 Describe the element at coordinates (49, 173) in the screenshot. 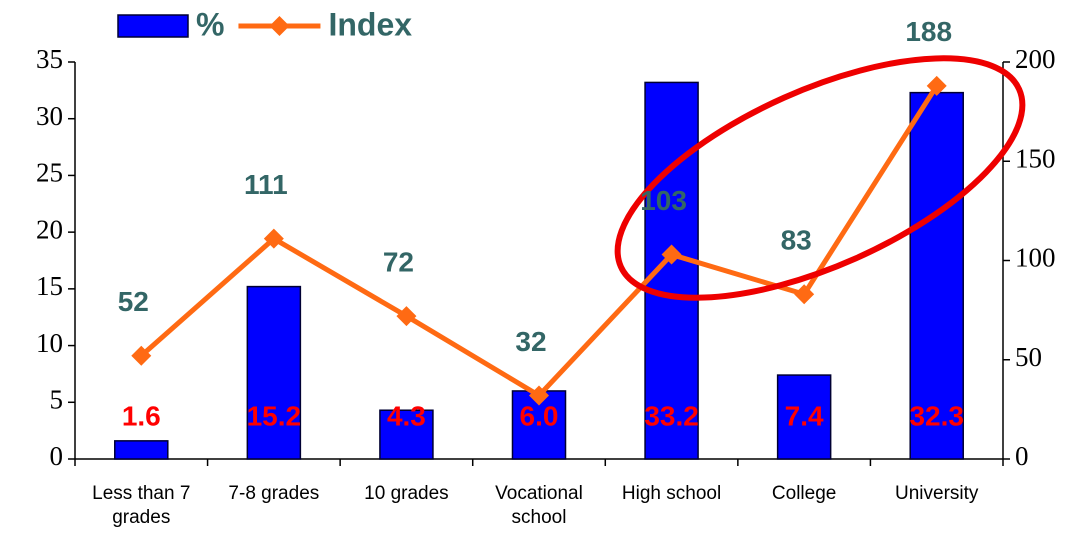

I see `y-tick-label: 25` at that location.